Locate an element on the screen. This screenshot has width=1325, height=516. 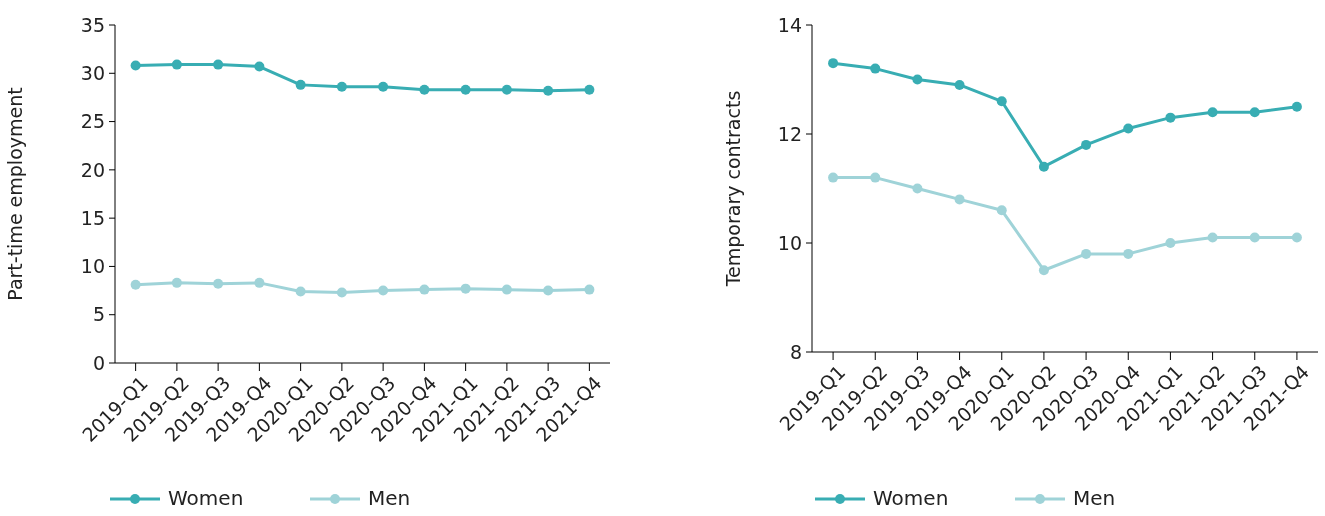
y-tick-label: 12 is located at coordinates (789, 133).